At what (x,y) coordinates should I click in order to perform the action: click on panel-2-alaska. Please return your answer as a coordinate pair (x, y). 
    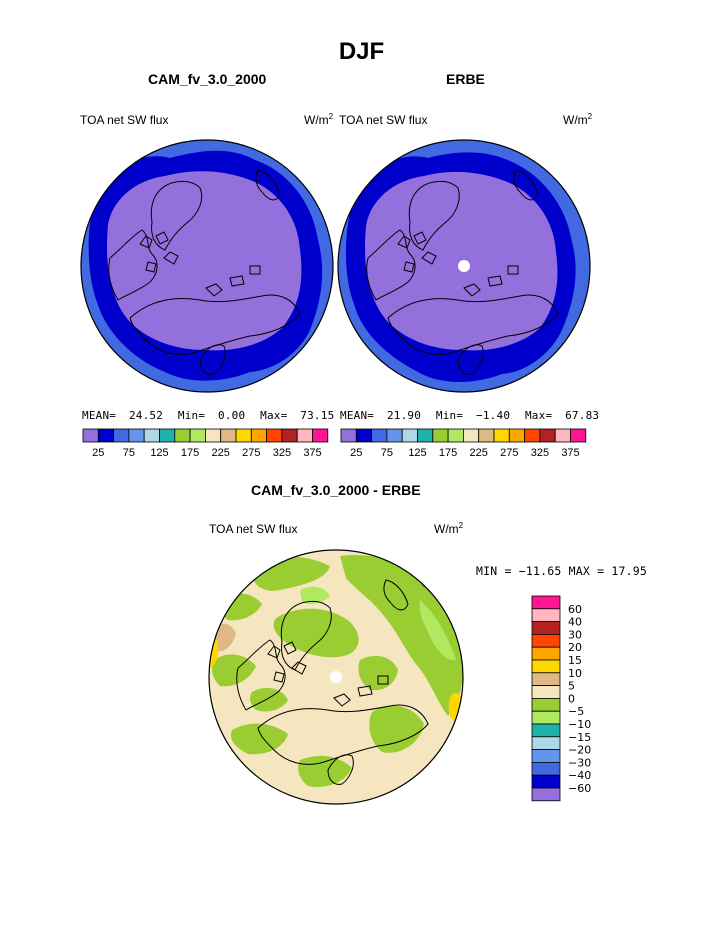
    Looking at the image, I should click on (526, 185).